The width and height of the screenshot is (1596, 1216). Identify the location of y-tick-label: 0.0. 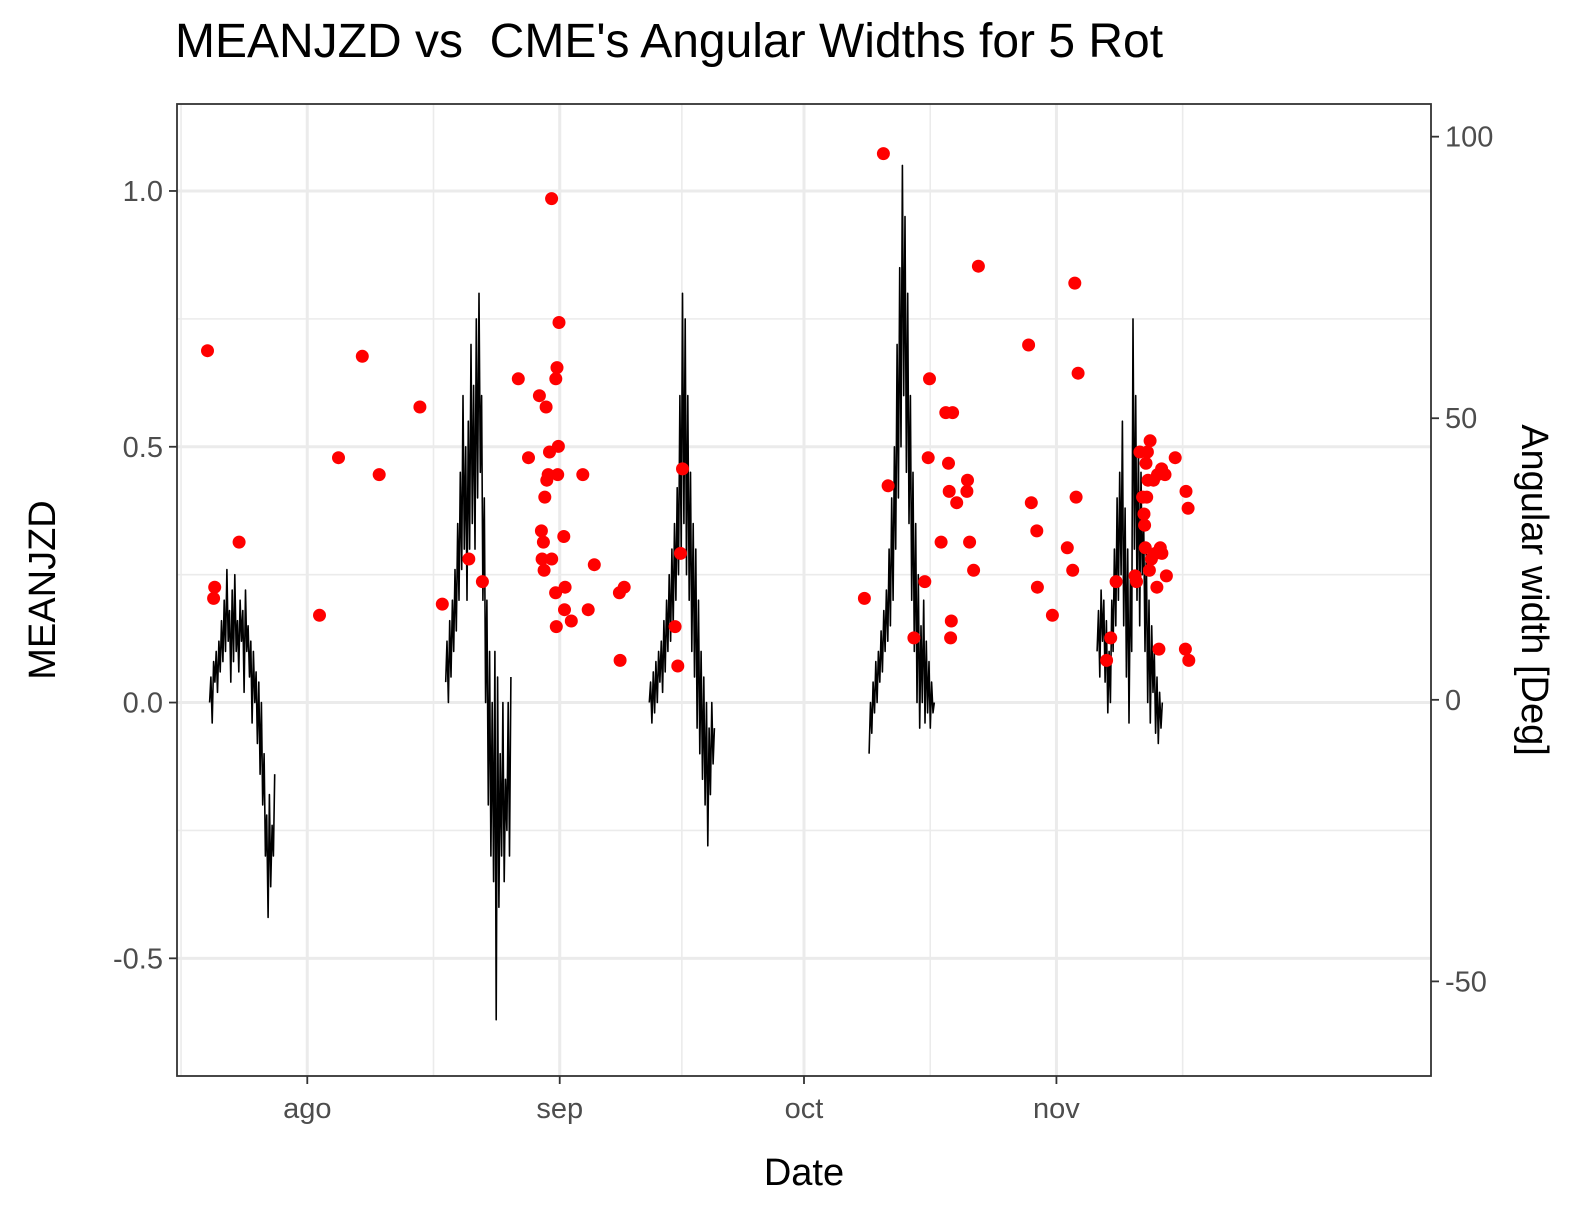
(143, 704).